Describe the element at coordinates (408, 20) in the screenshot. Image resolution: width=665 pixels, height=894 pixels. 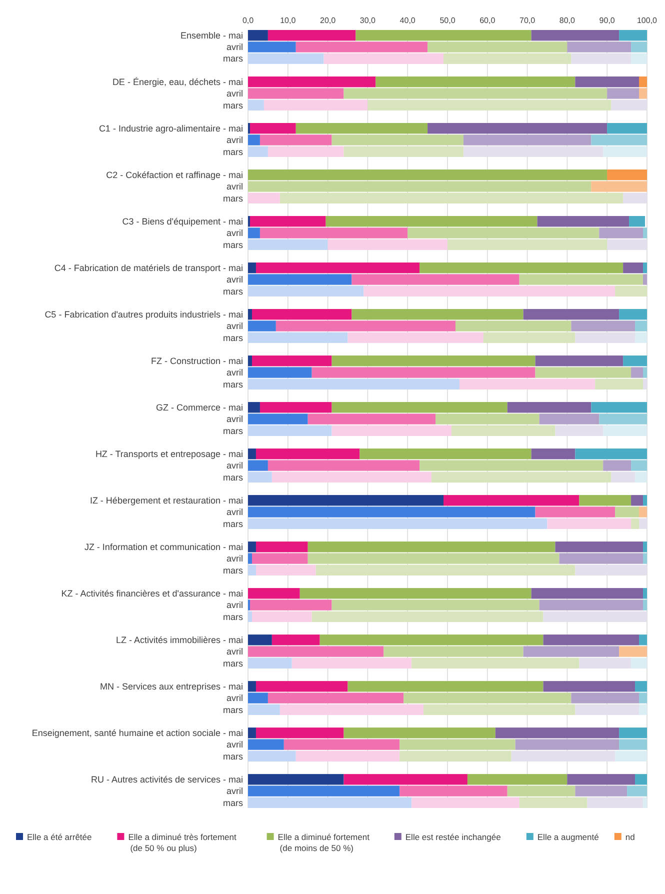
I see `x-tick-label: 40,0` at that location.